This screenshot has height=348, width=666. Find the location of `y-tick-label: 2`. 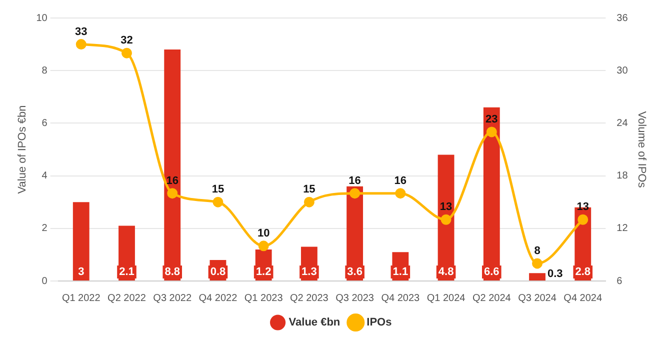

y-tick-label: 2 is located at coordinates (45, 228).